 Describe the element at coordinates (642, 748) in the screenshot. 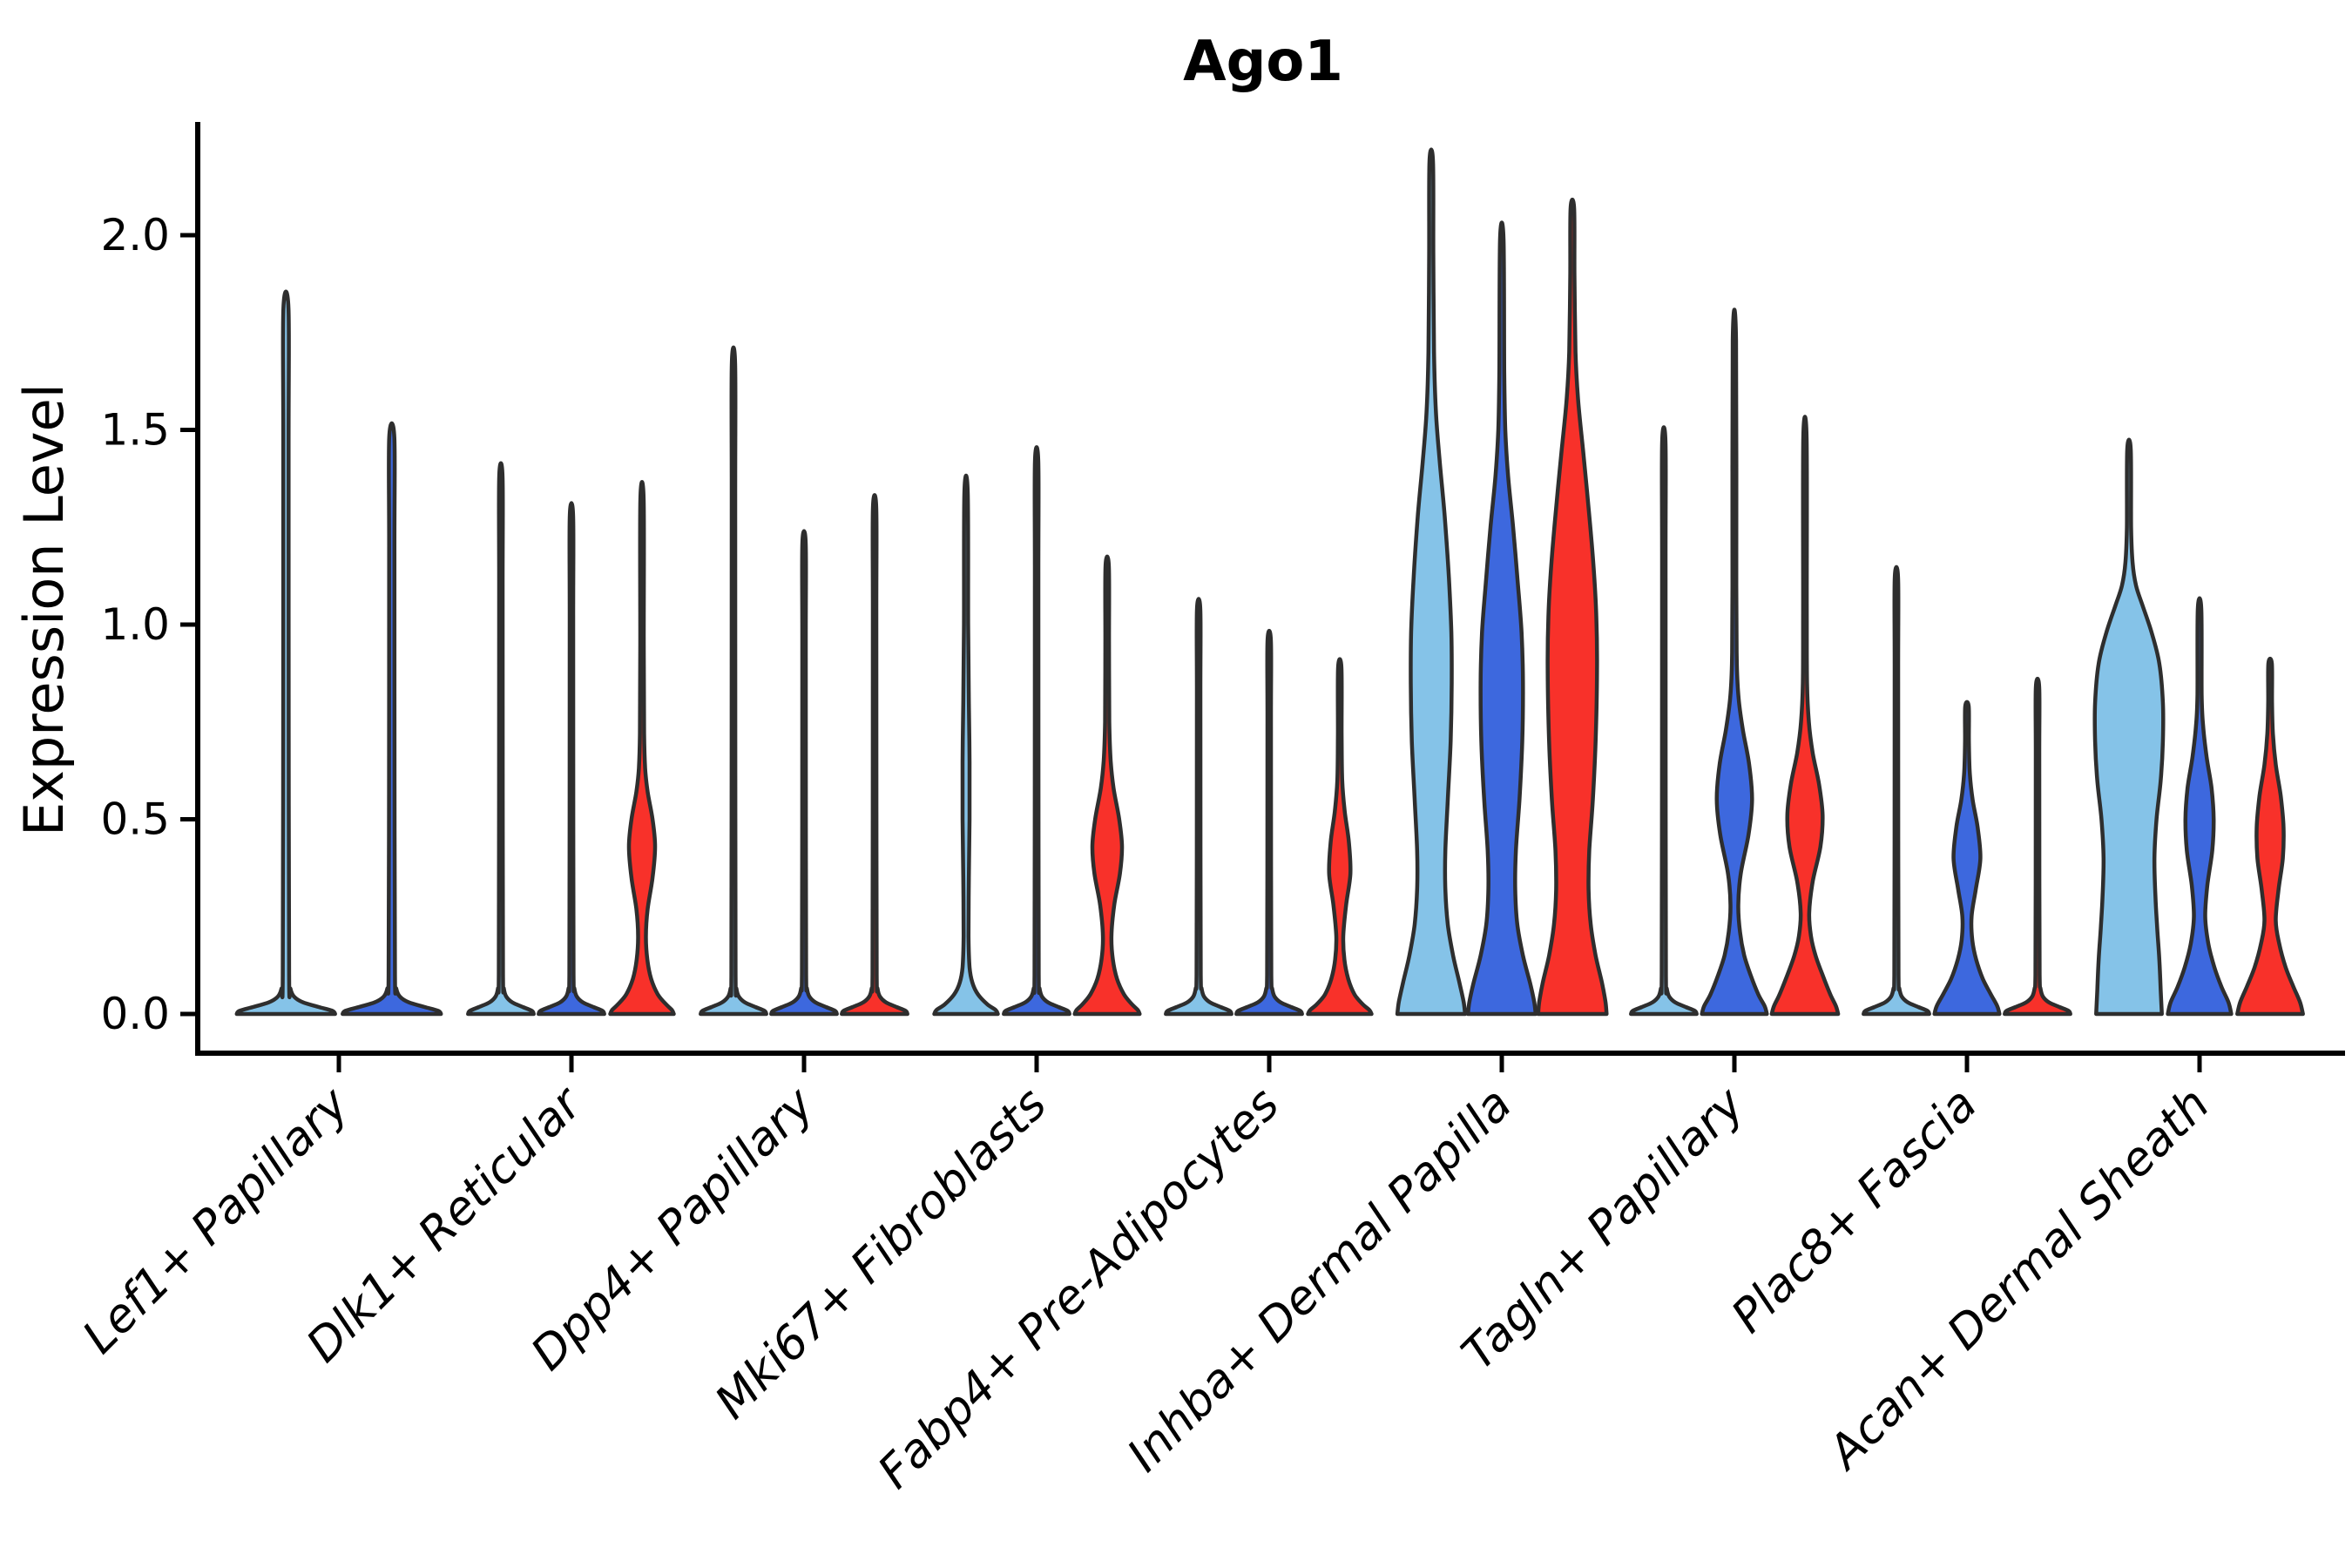

I see `violin-dlk1-reticular-red` at that location.